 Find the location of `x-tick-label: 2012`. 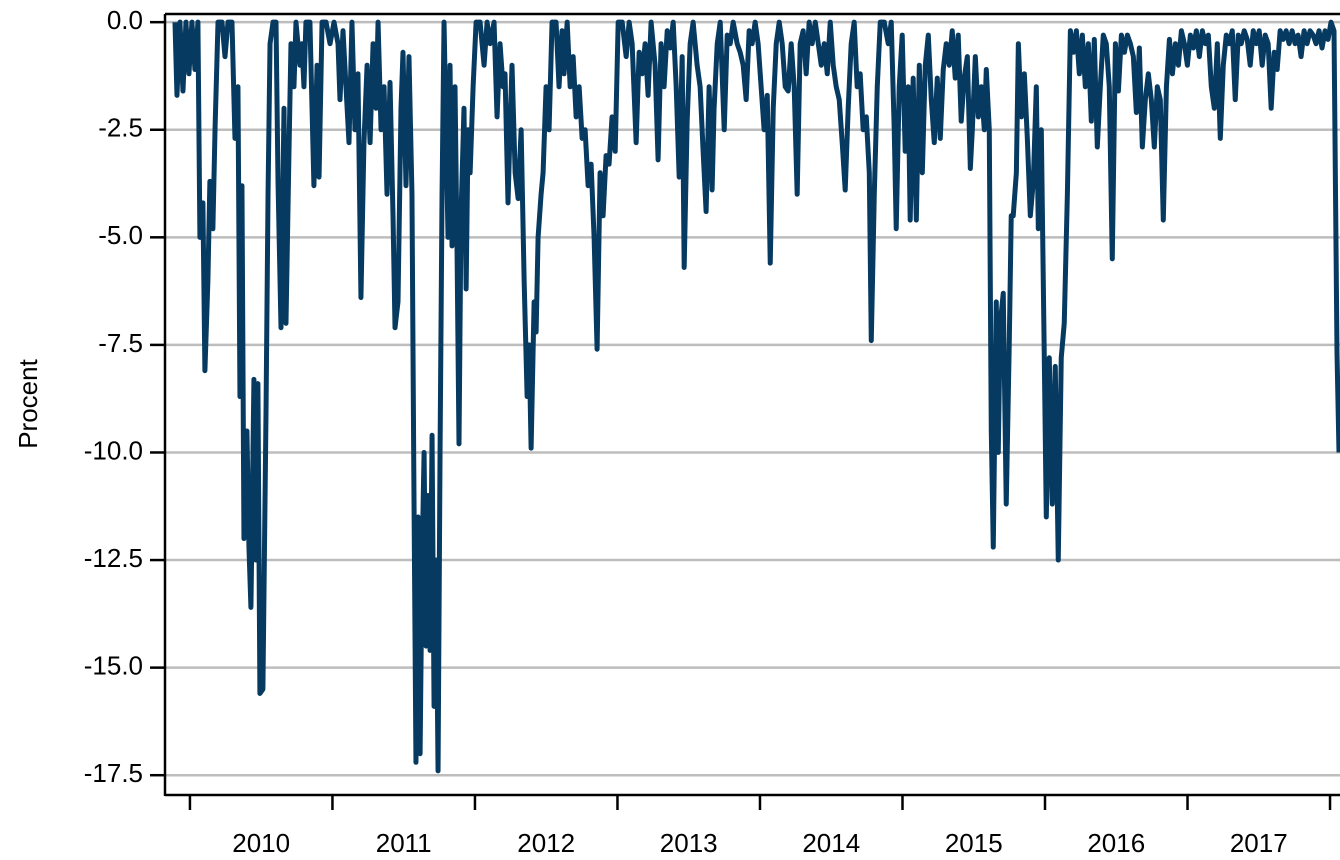

x-tick-label: 2012 is located at coordinates (546, 843).